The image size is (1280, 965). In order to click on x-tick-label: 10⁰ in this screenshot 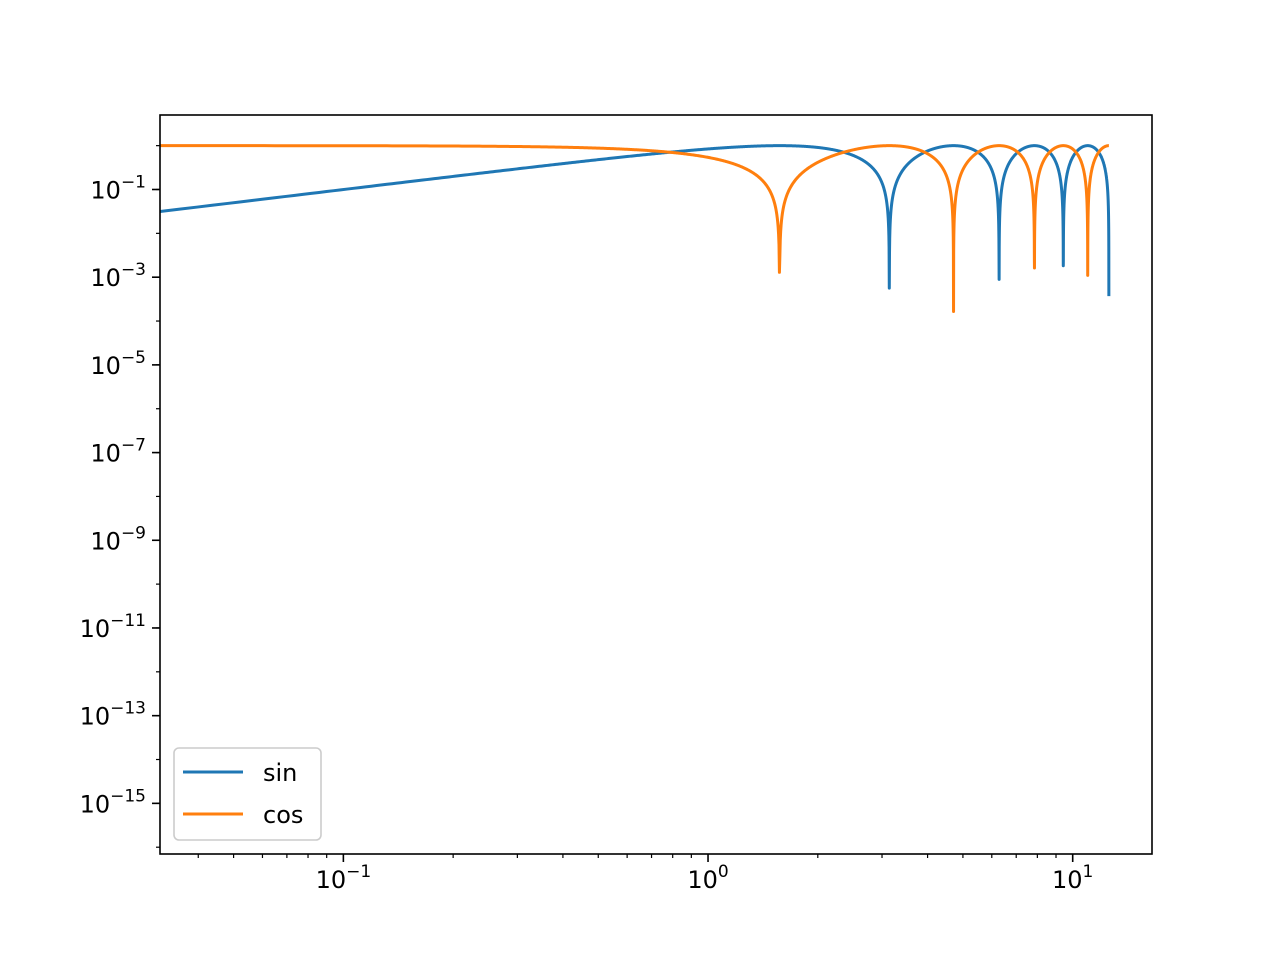, I will do `click(707, 878)`.